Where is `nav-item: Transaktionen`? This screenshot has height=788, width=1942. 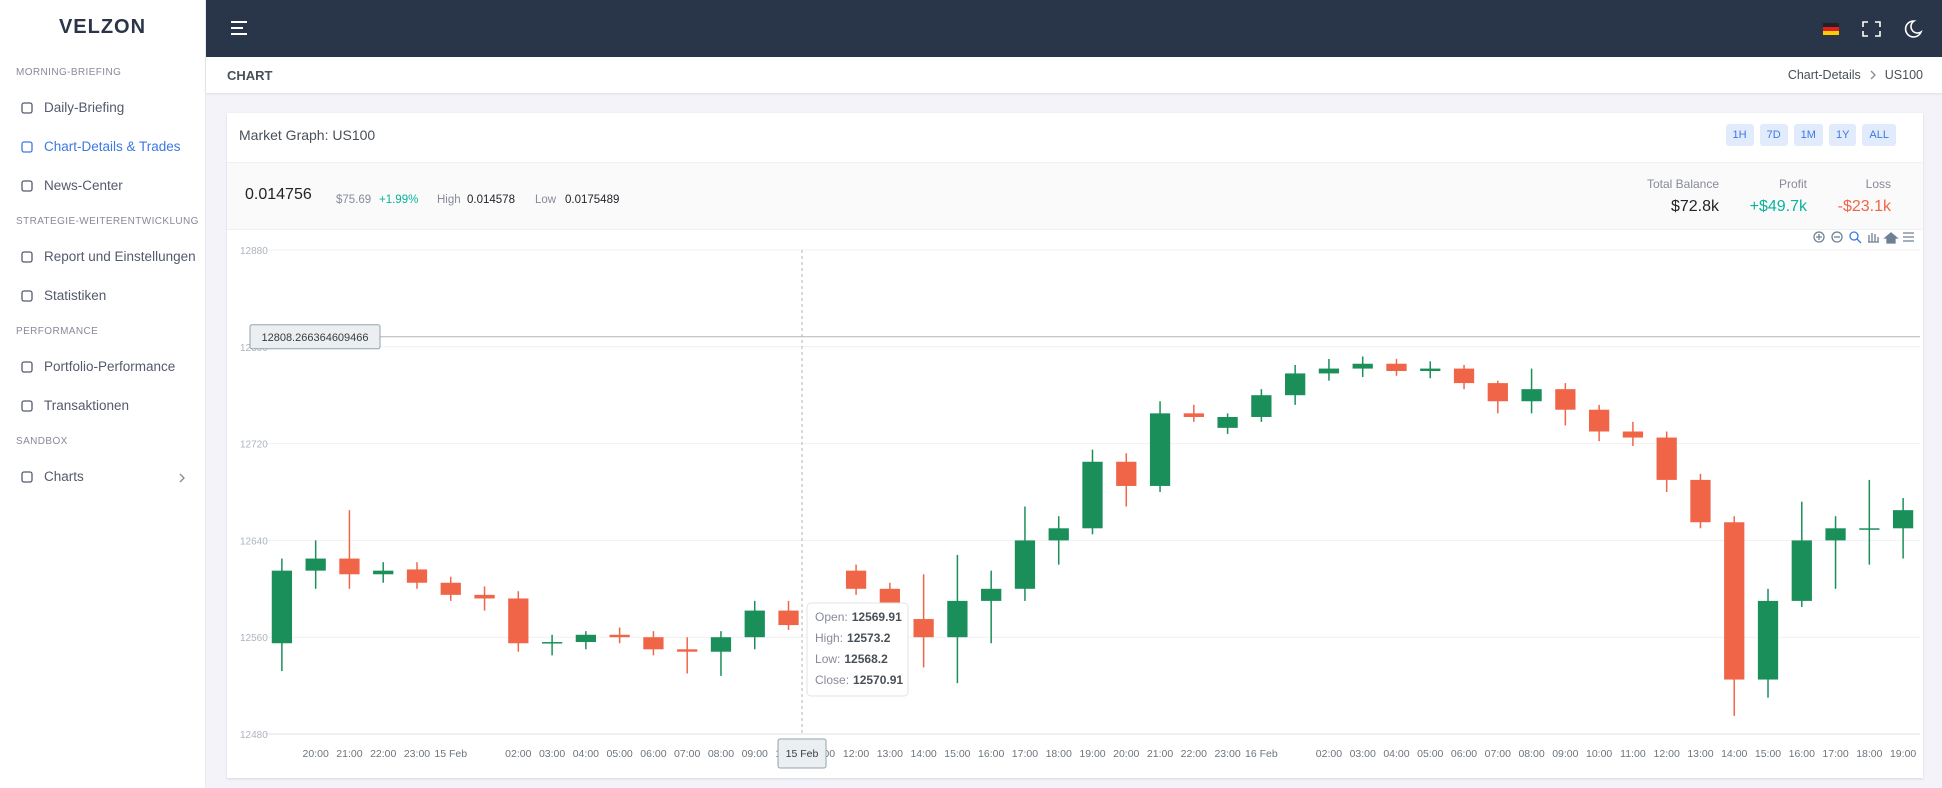 nav-item: Transaktionen is located at coordinates (74, 405).